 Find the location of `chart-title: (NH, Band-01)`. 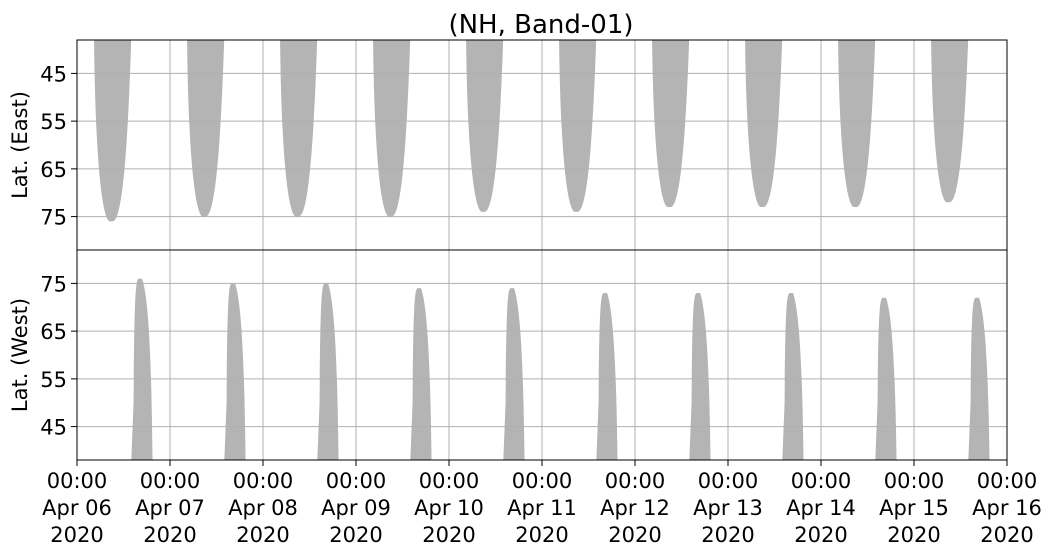

chart-title: (NH, Band-01) is located at coordinates (540, 25).